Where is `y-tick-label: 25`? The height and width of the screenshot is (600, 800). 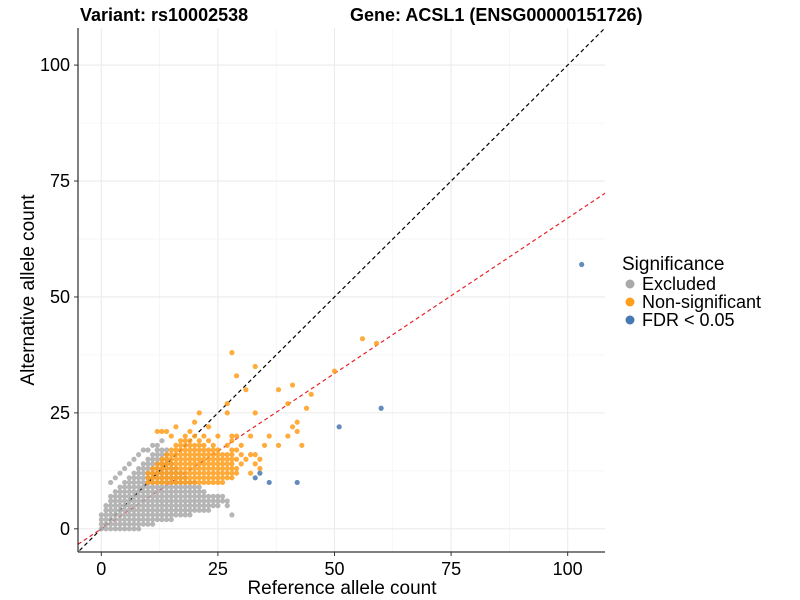 y-tick-label: 25 is located at coordinates (60, 413).